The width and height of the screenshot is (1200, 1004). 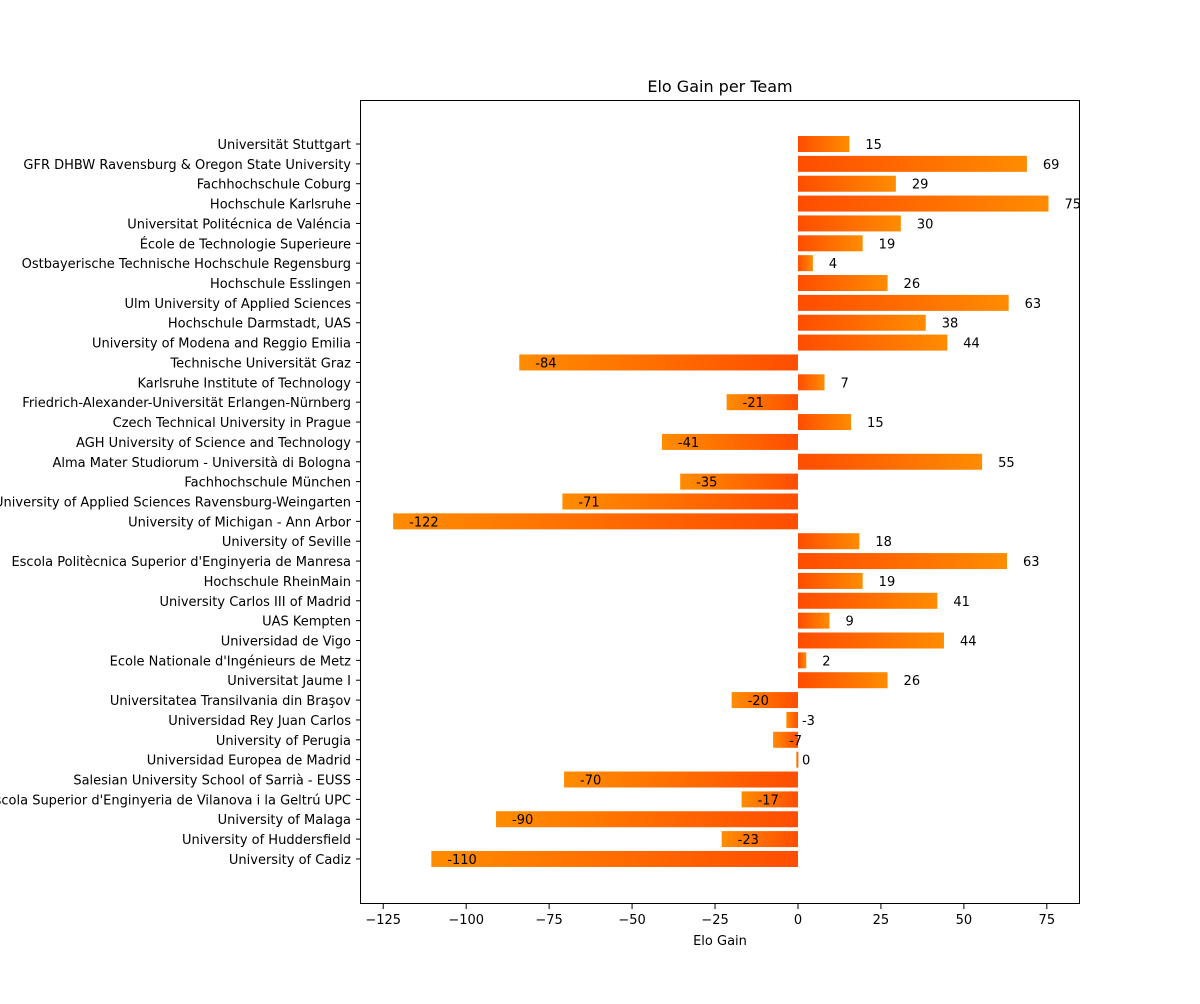 What do you see at coordinates (688, 443) in the screenshot?
I see `value-label: -41` at bounding box center [688, 443].